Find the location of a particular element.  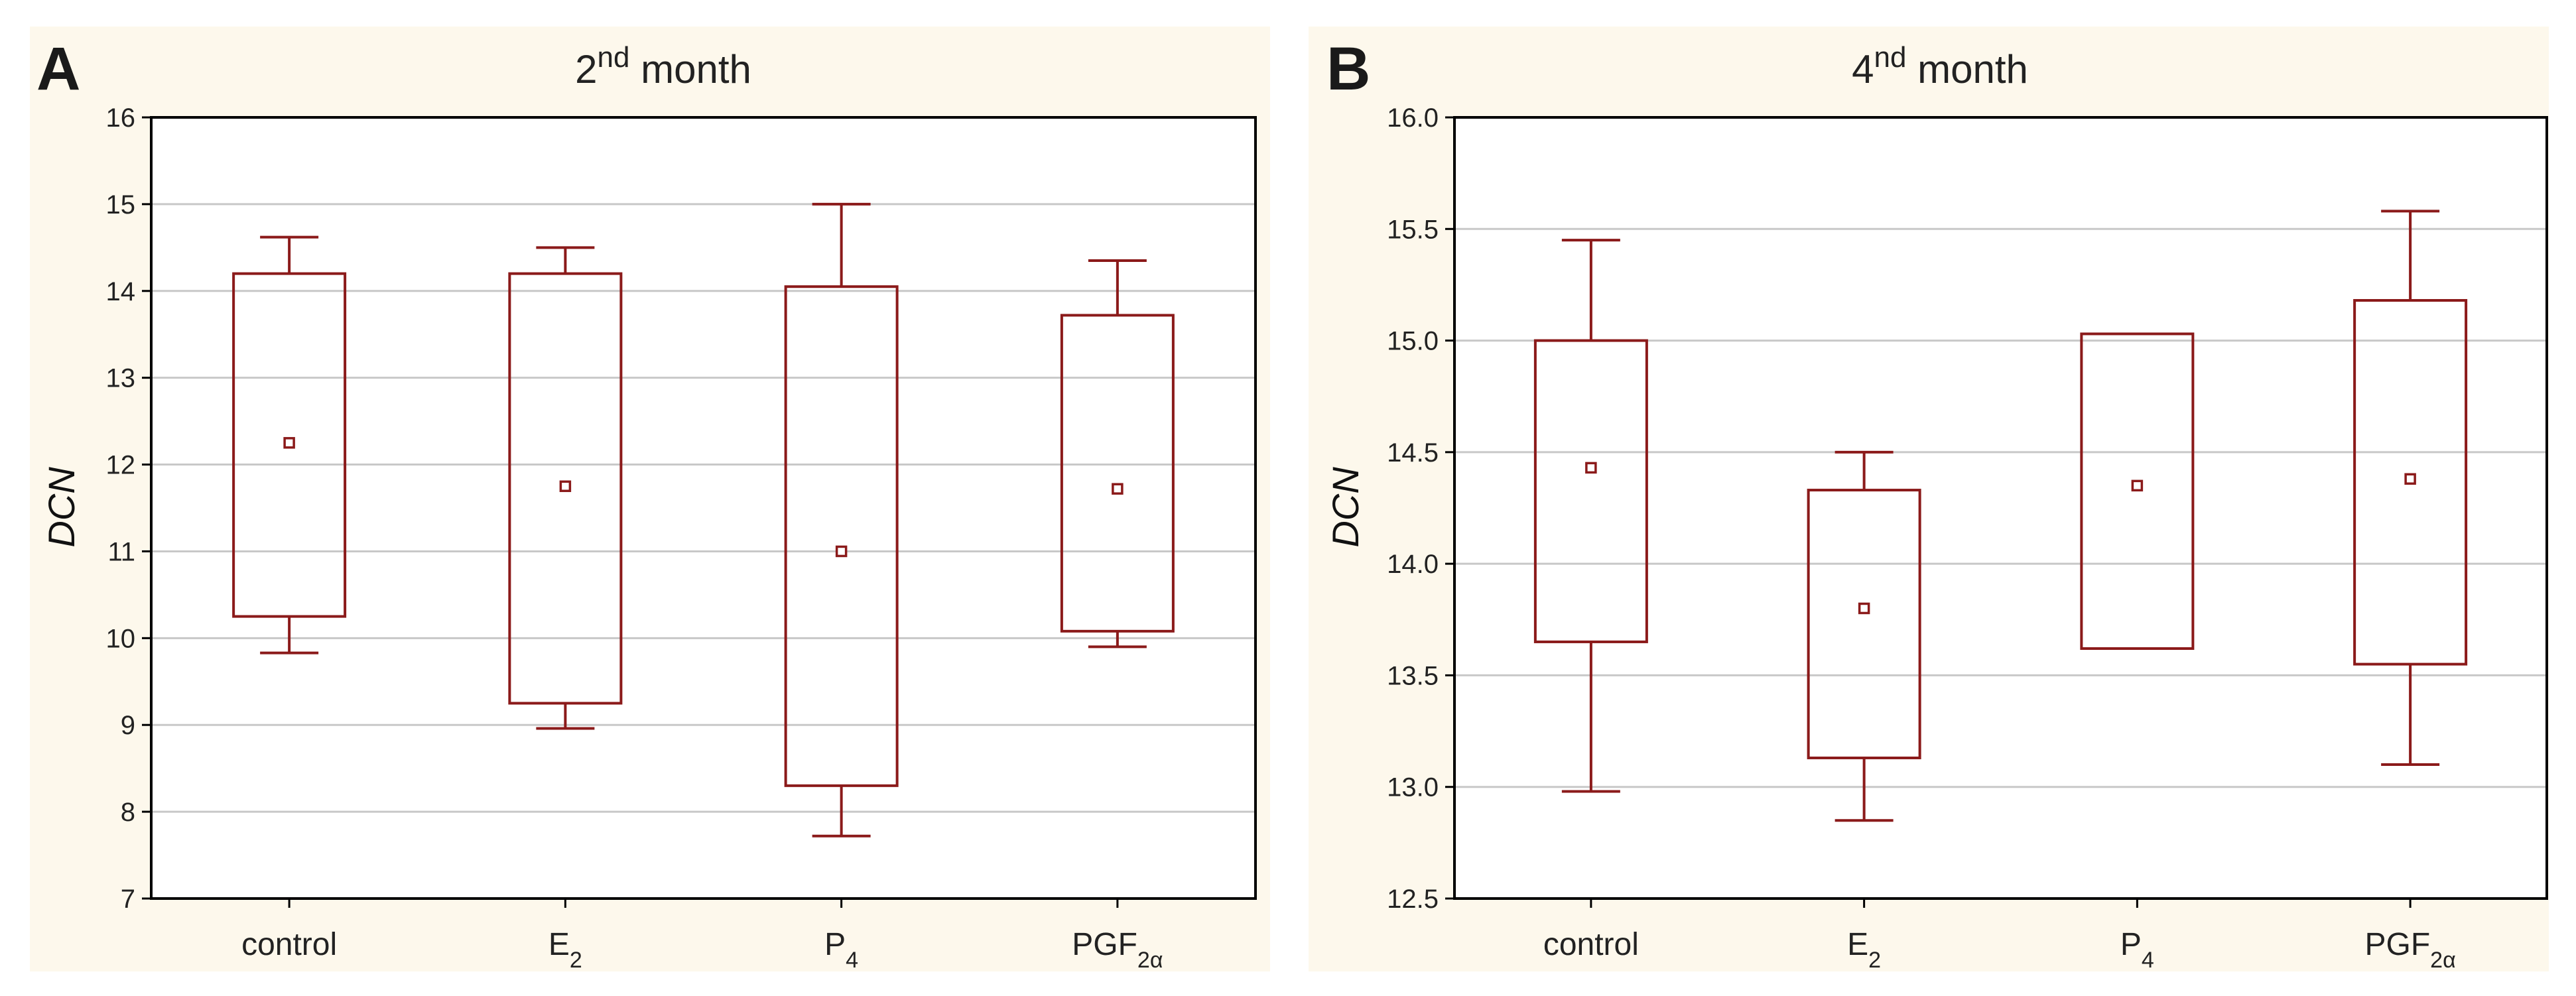

chart-title: 4nd month is located at coordinates (1940, 66).